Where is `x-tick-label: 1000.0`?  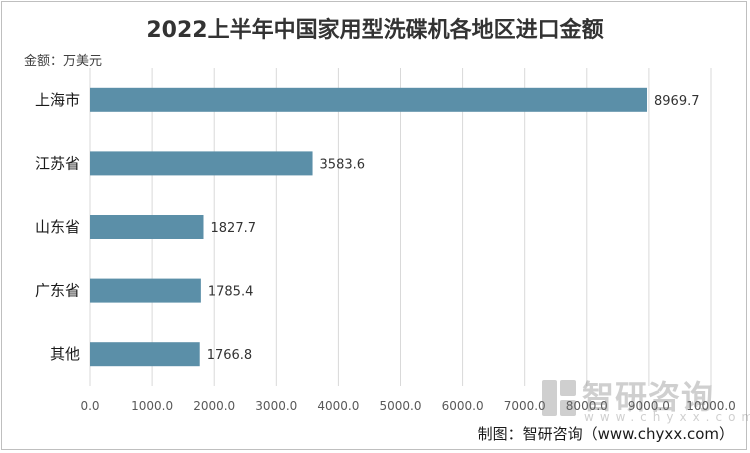 x-tick-label: 1000.0 is located at coordinates (152, 406).